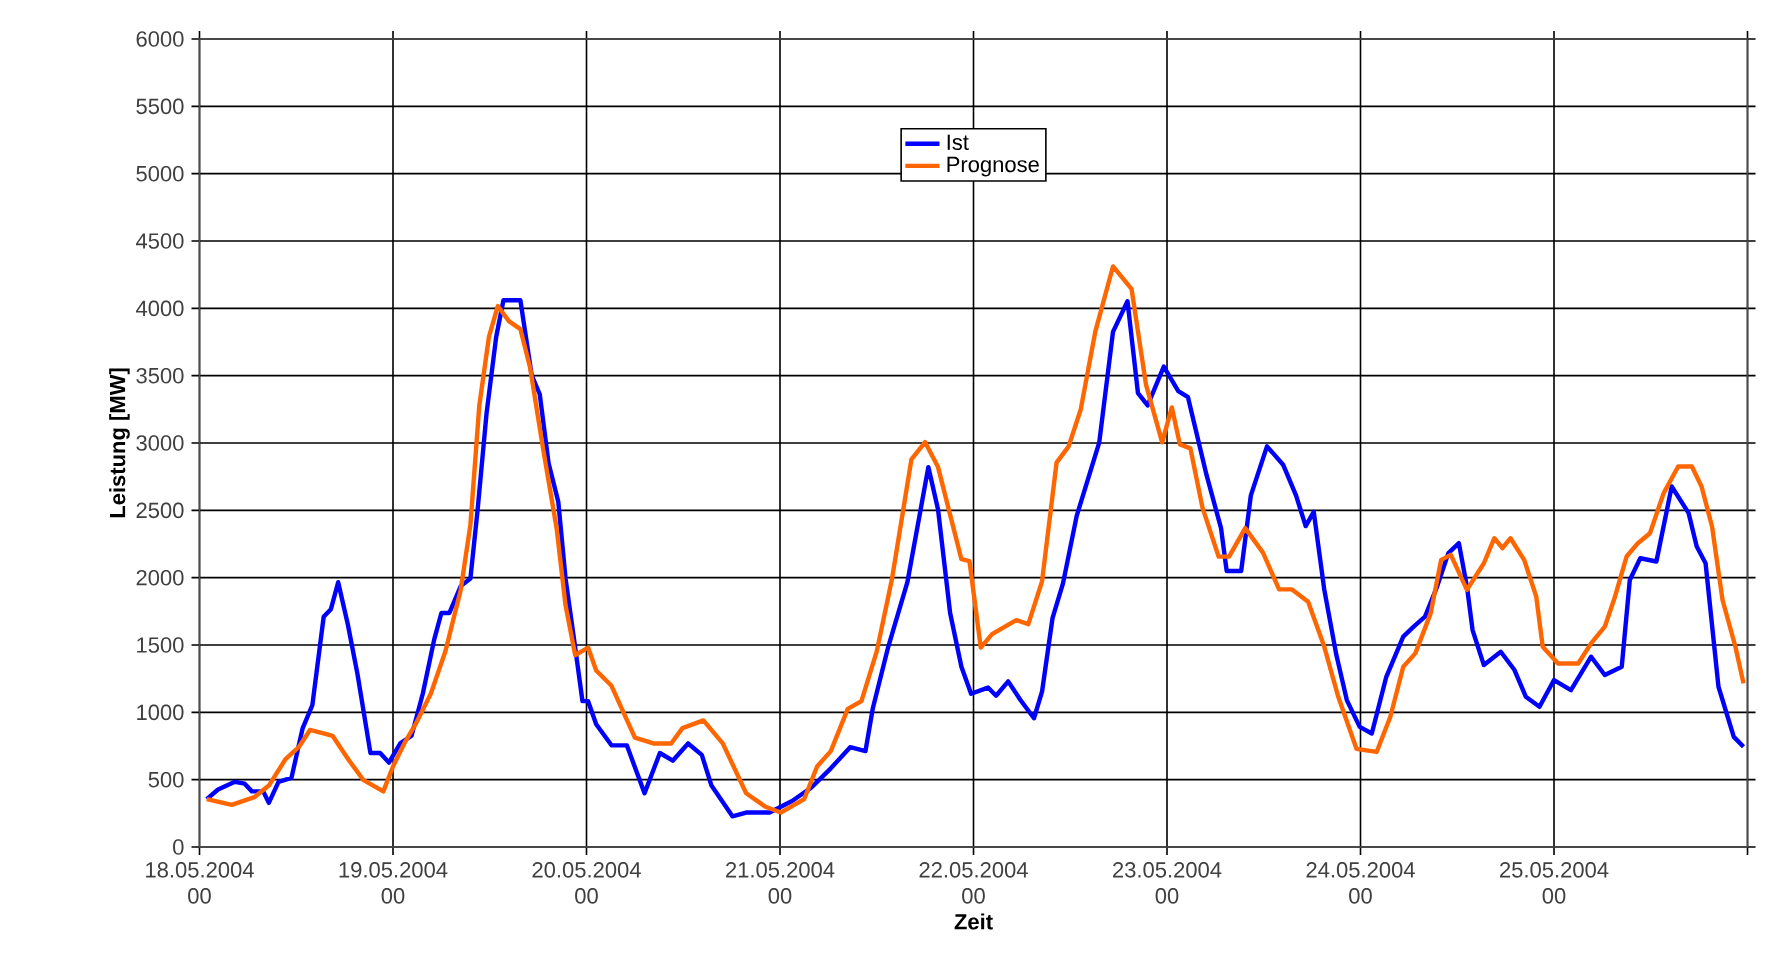 The image size is (1766, 975). I want to click on x-tick-label: 22.05.2004 00, so click(973, 883).